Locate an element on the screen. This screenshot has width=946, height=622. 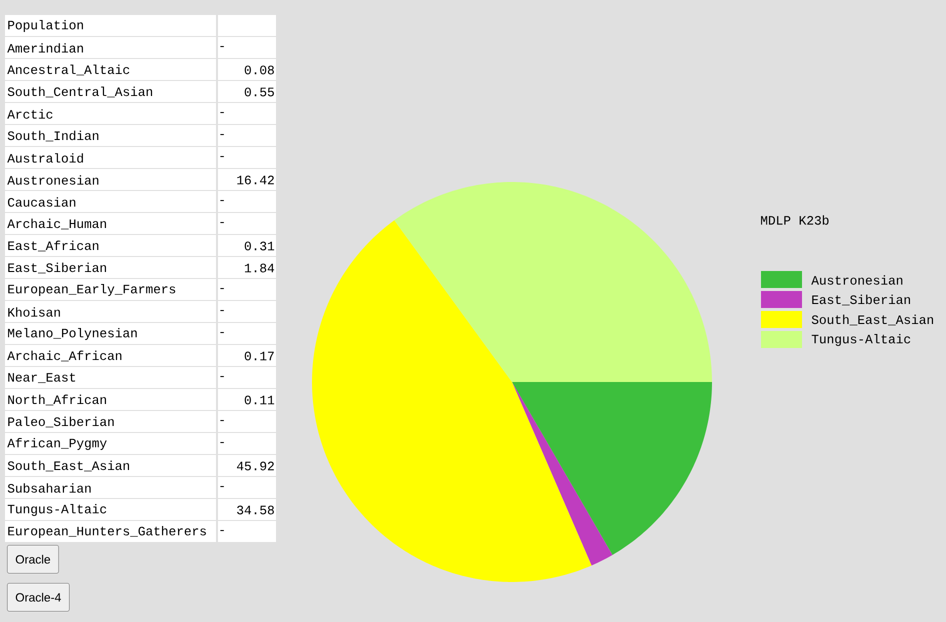
category-label: South_East_Asian is located at coordinates (69, 466).